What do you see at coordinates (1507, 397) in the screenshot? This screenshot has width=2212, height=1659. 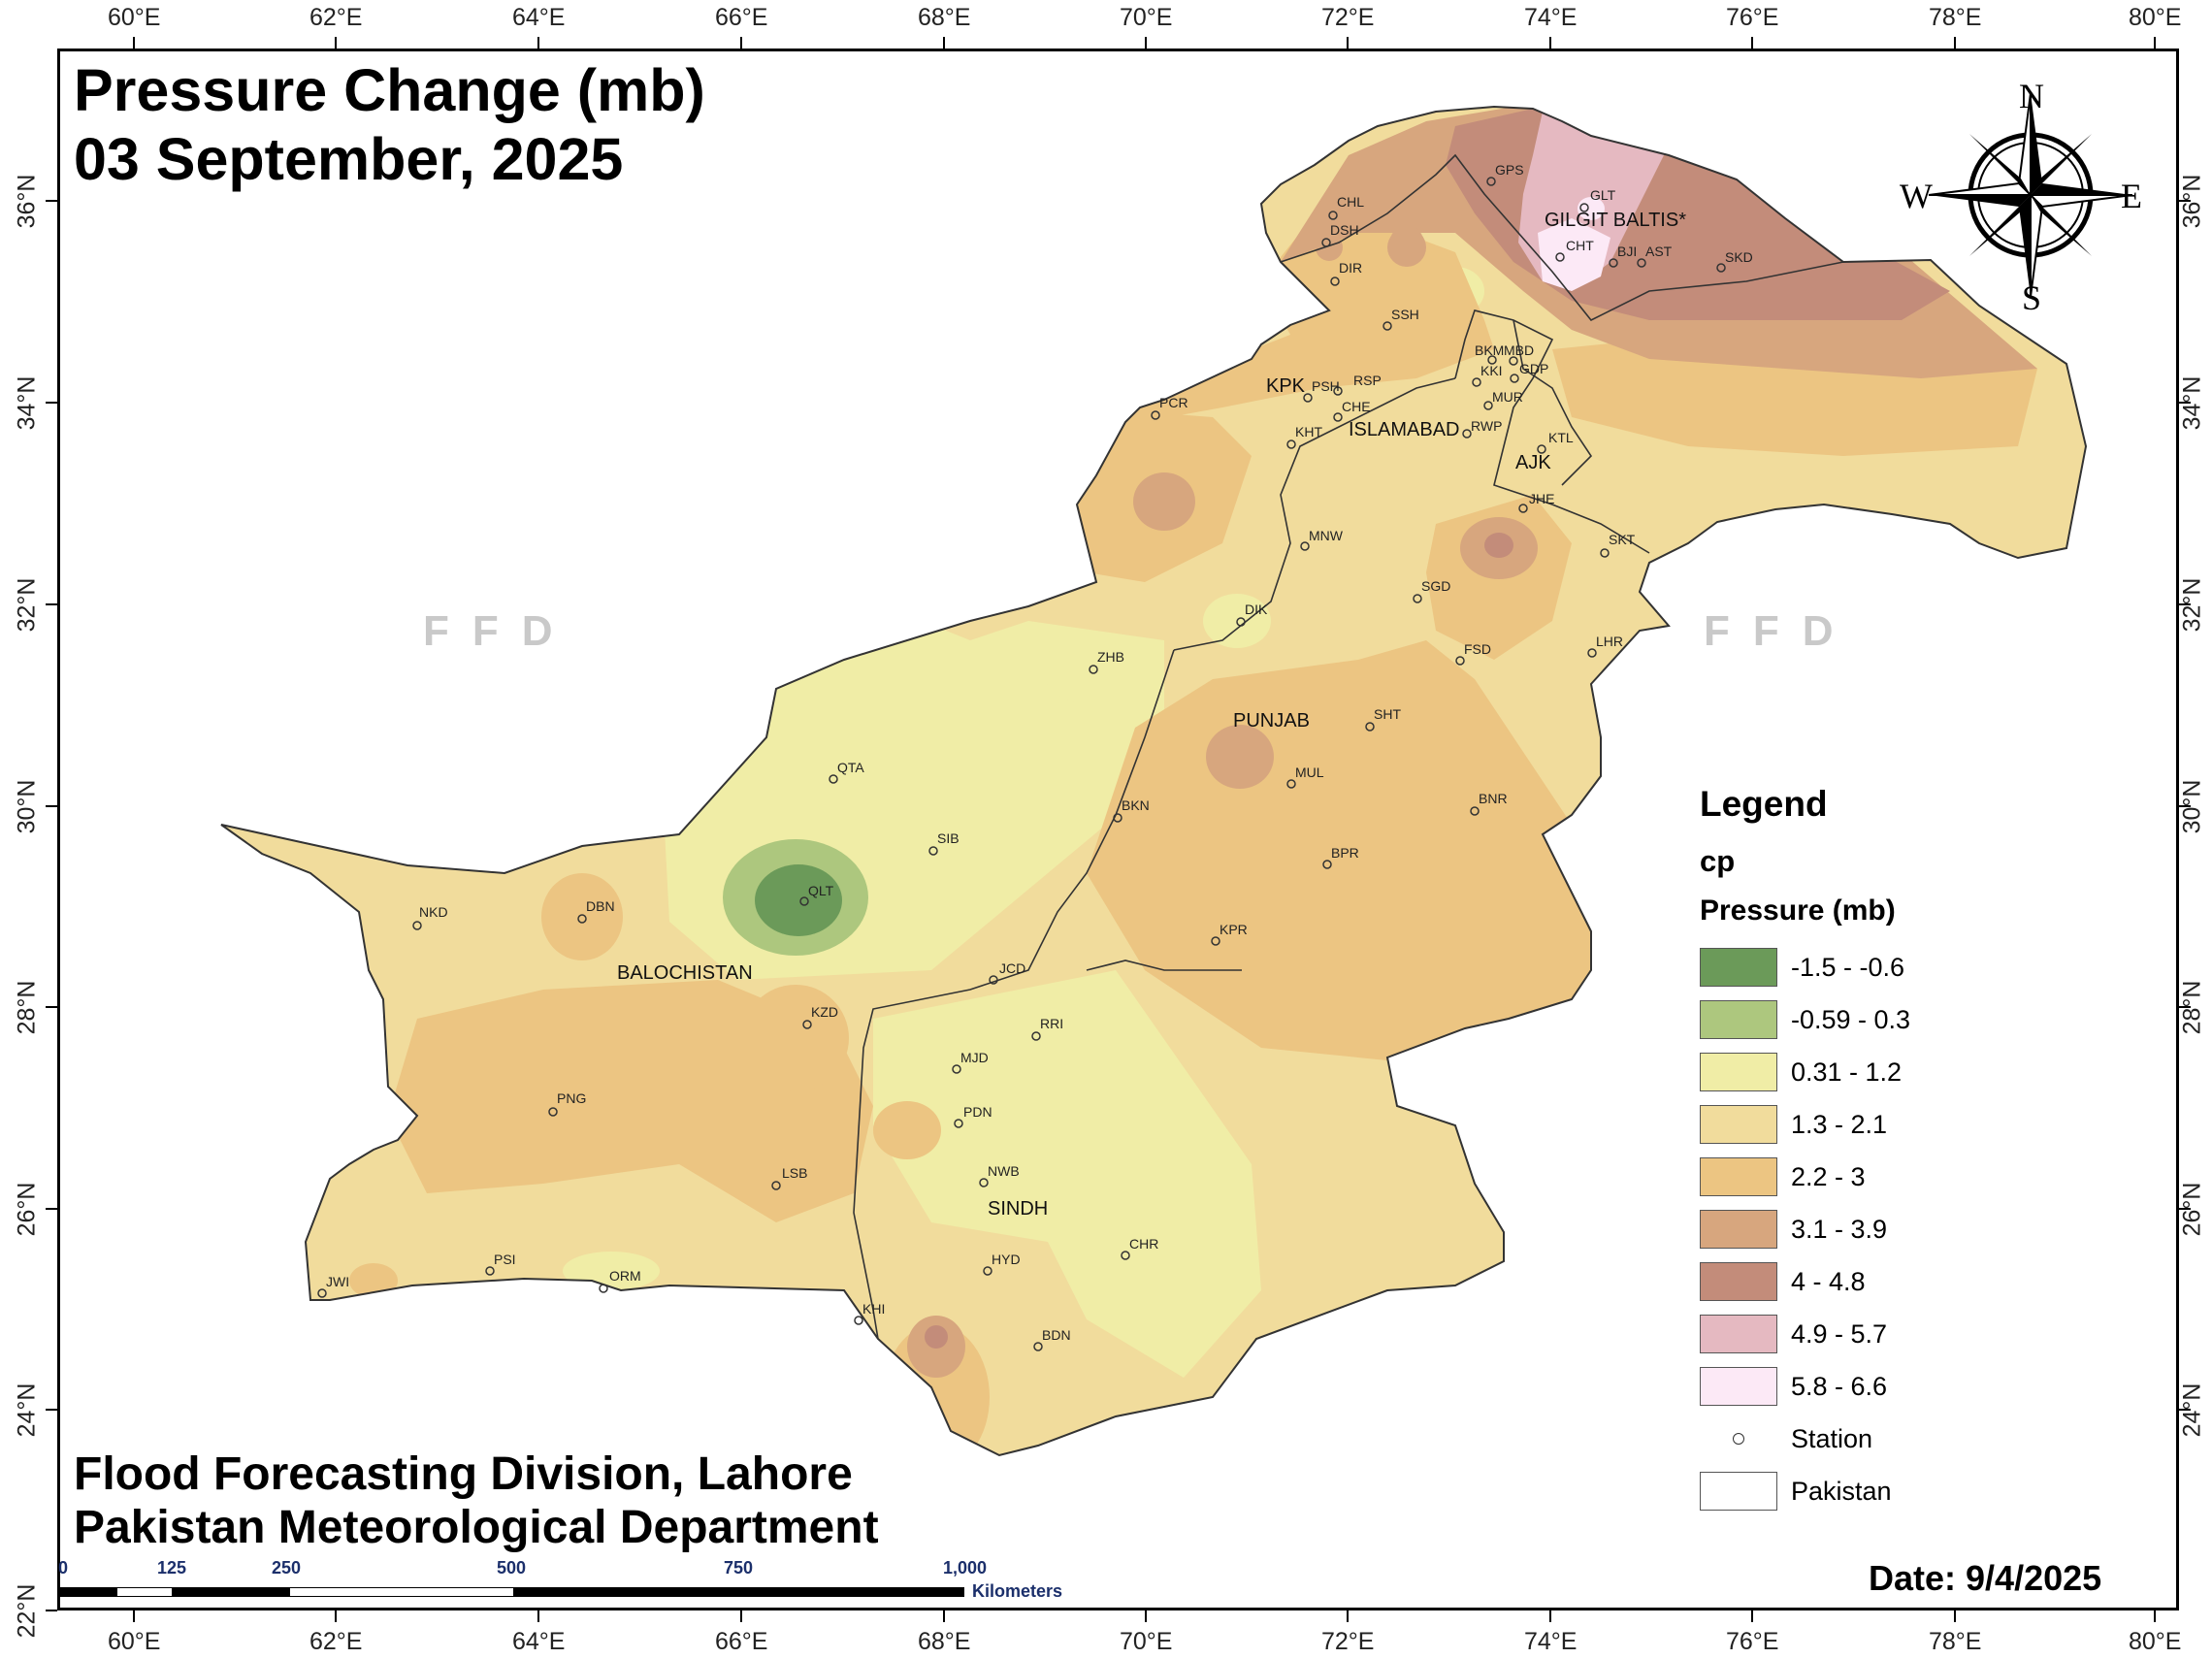 I see `station-label: MUR` at bounding box center [1507, 397].